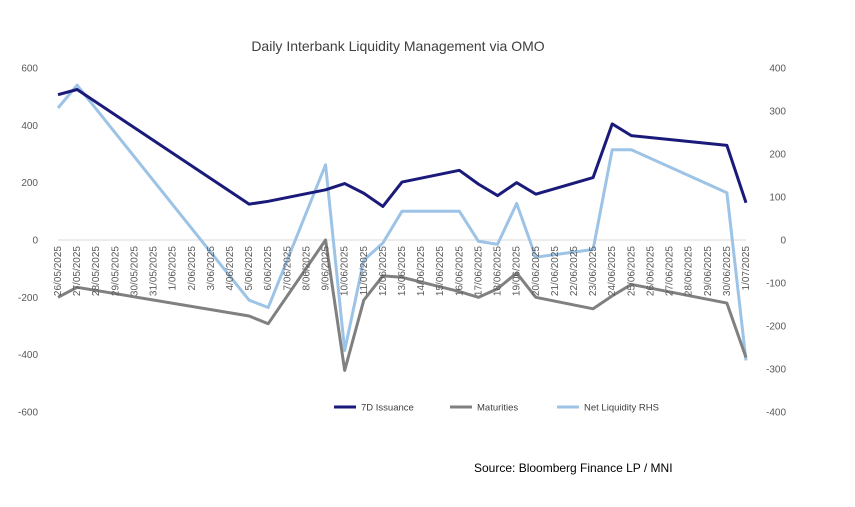 The image size is (855, 507). I want to click on legend-label: Net Liquidity RHS, so click(621, 408).